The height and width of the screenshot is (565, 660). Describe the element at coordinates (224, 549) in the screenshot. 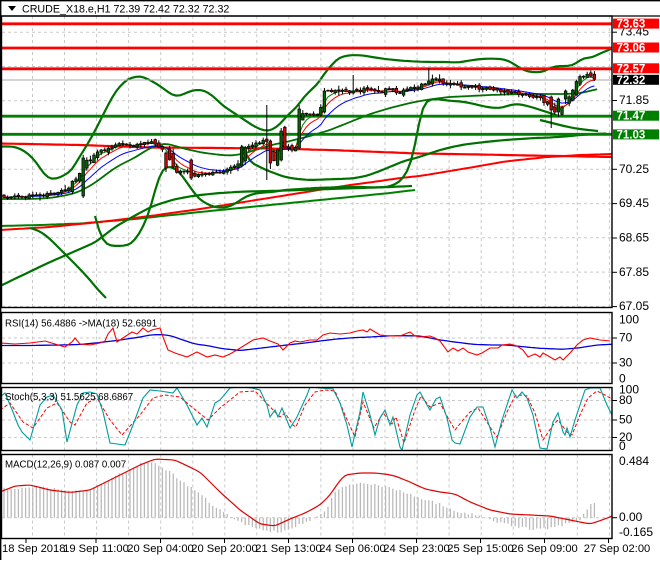

I see `svg-text: 20 Sep 20:00` at that location.